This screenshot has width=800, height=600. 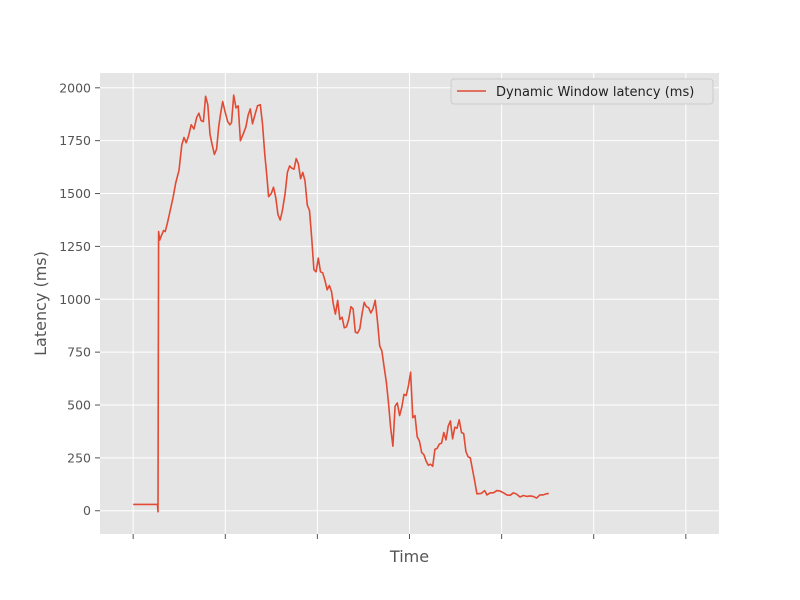 What do you see at coordinates (79, 457) in the screenshot?
I see `y-tick-label: 250` at bounding box center [79, 457].